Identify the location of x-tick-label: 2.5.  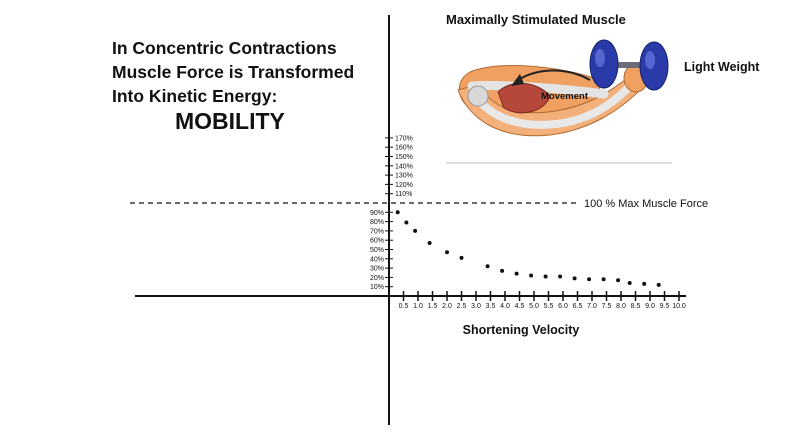
(462, 306).